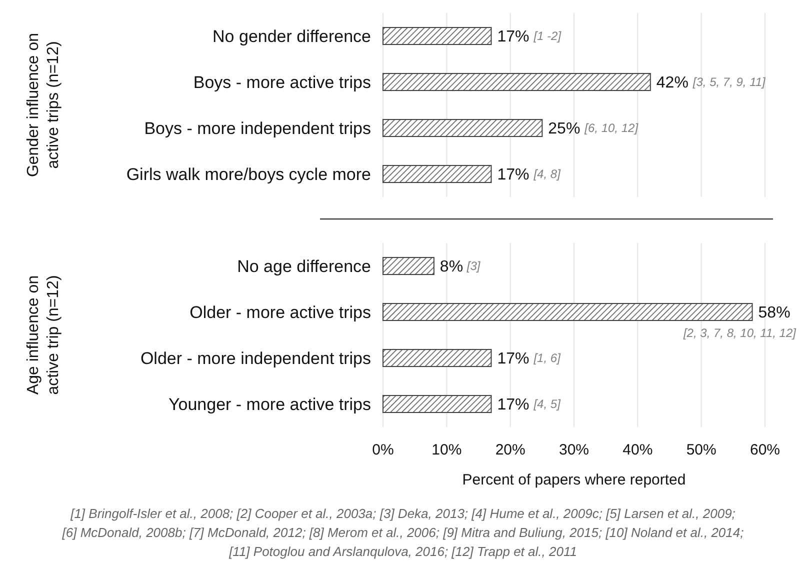 This screenshot has height=569, width=806. I want to click on annotation: [1 -2], so click(547, 36).